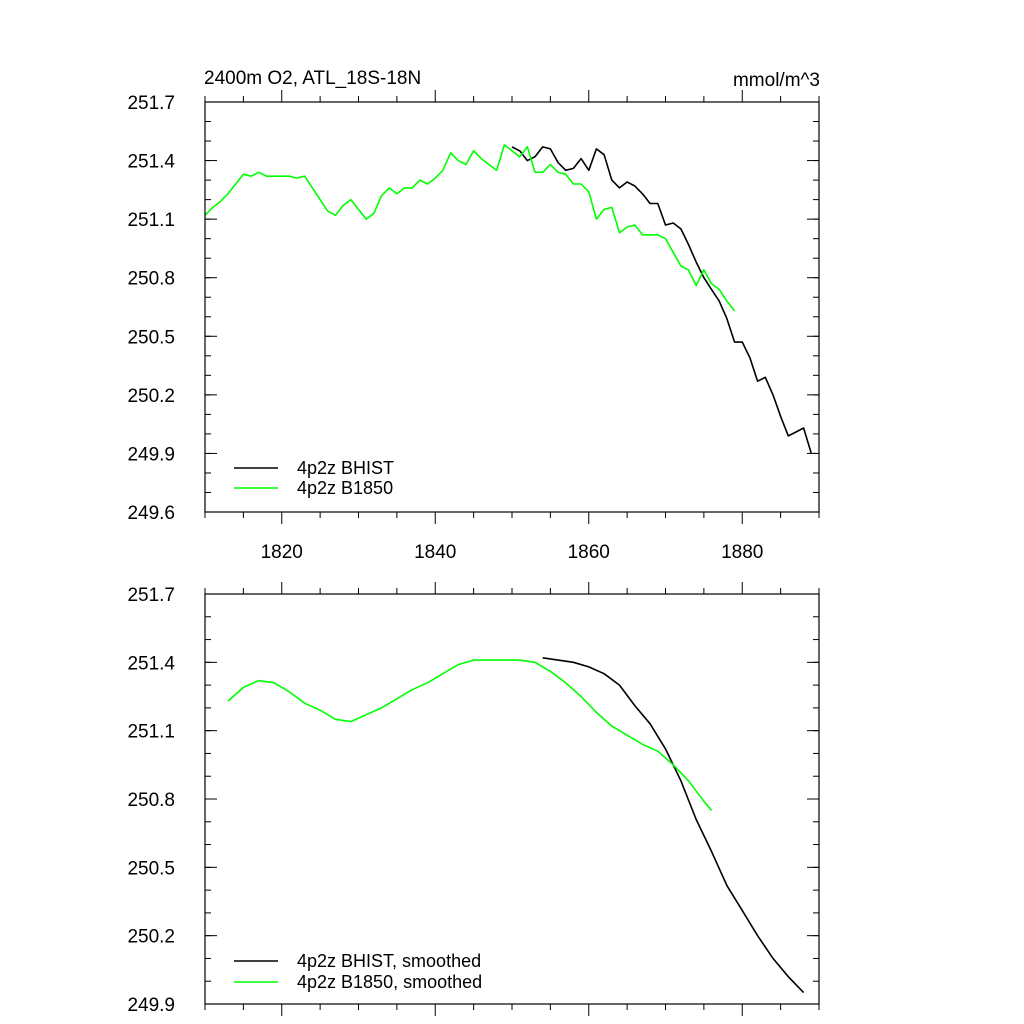 The width and height of the screenshot is (1024, 1024). What do you see at coordinates (345, 468) in the screenshot?
I see `top-legend-label: 4p2z BHIST` at bounding box center [345, 468].